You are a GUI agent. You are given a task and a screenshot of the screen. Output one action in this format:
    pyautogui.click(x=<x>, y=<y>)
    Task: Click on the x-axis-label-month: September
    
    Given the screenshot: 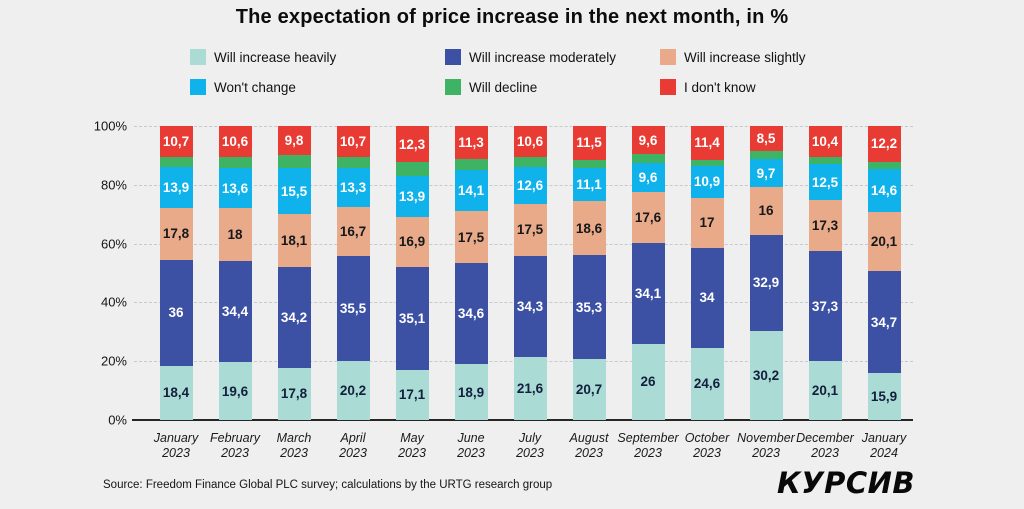 What is the action you would take?
    pyautogui.click(x=648, y=438)
    